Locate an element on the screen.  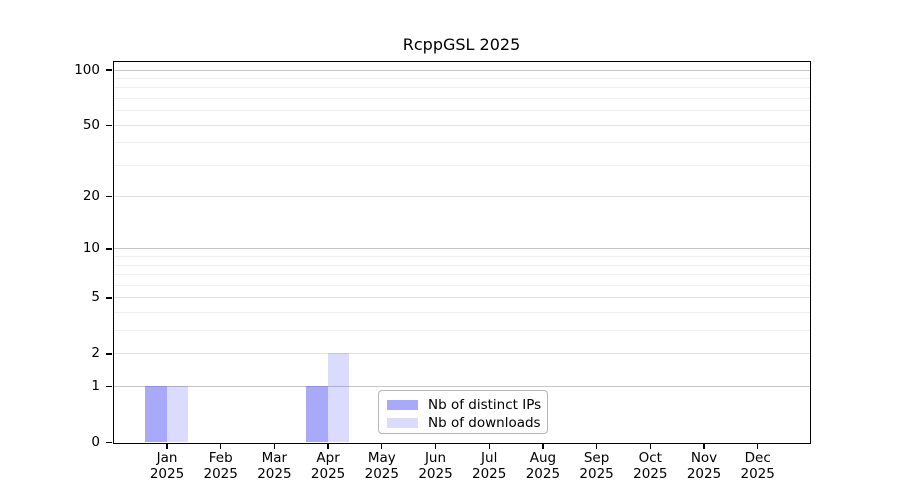
month-label: May is located at coordinates (381, 458).